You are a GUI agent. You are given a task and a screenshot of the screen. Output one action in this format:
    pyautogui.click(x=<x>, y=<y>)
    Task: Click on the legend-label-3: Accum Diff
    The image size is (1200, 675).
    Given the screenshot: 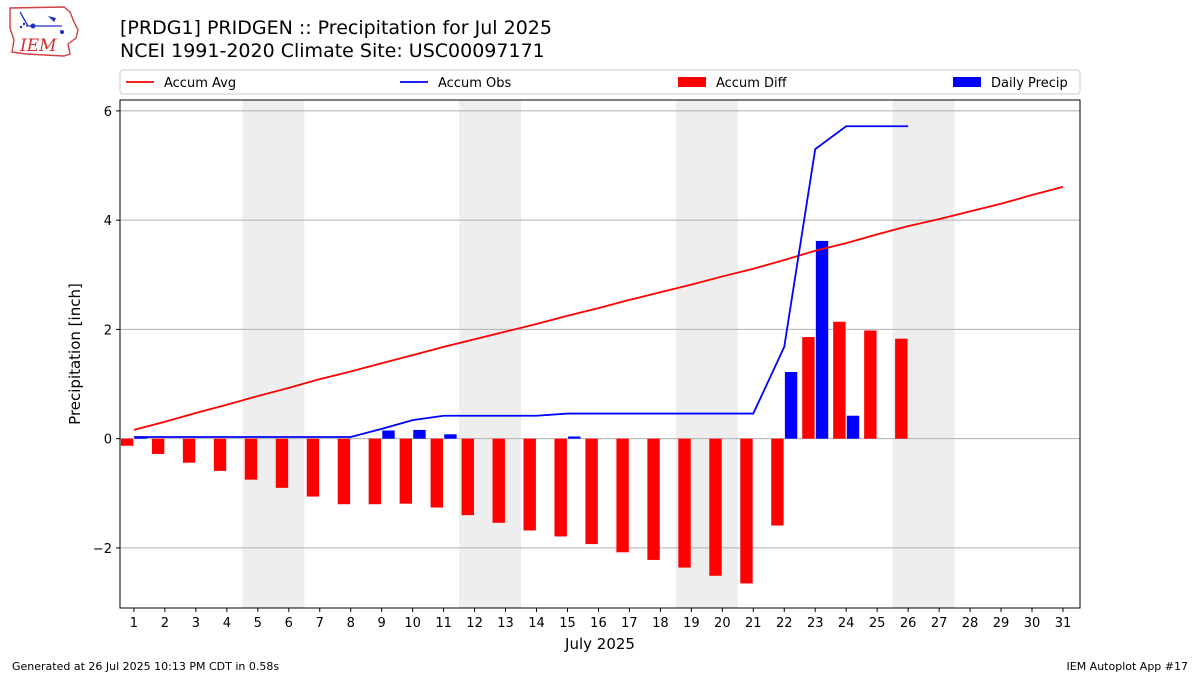 What is the action you would take?
    pyautogui.click(x=752, y=83)
    